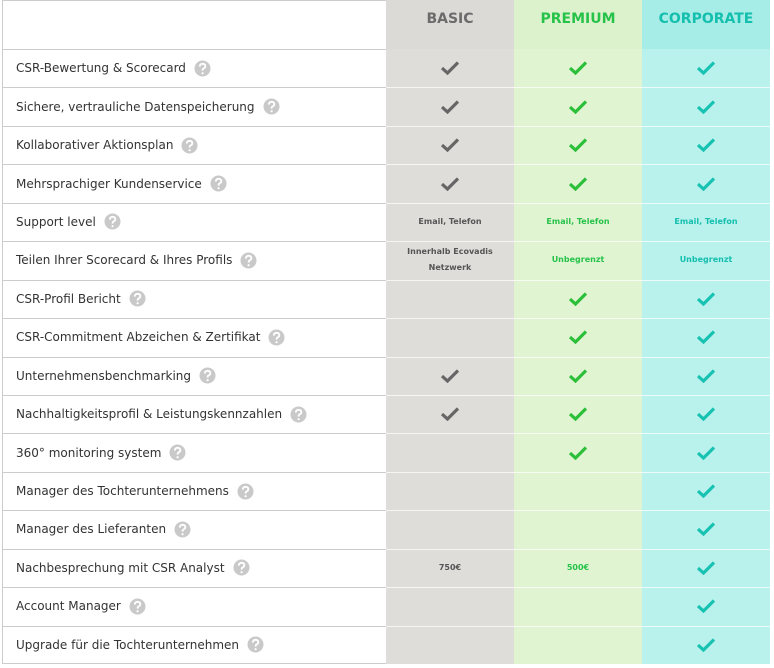 The height and width of the screenshot is (668, 774). Describe the element at coordinates (120, 567) in the screenshot. I see `feature-label: Nachbesprechung mit CSR Analyst` at that location.